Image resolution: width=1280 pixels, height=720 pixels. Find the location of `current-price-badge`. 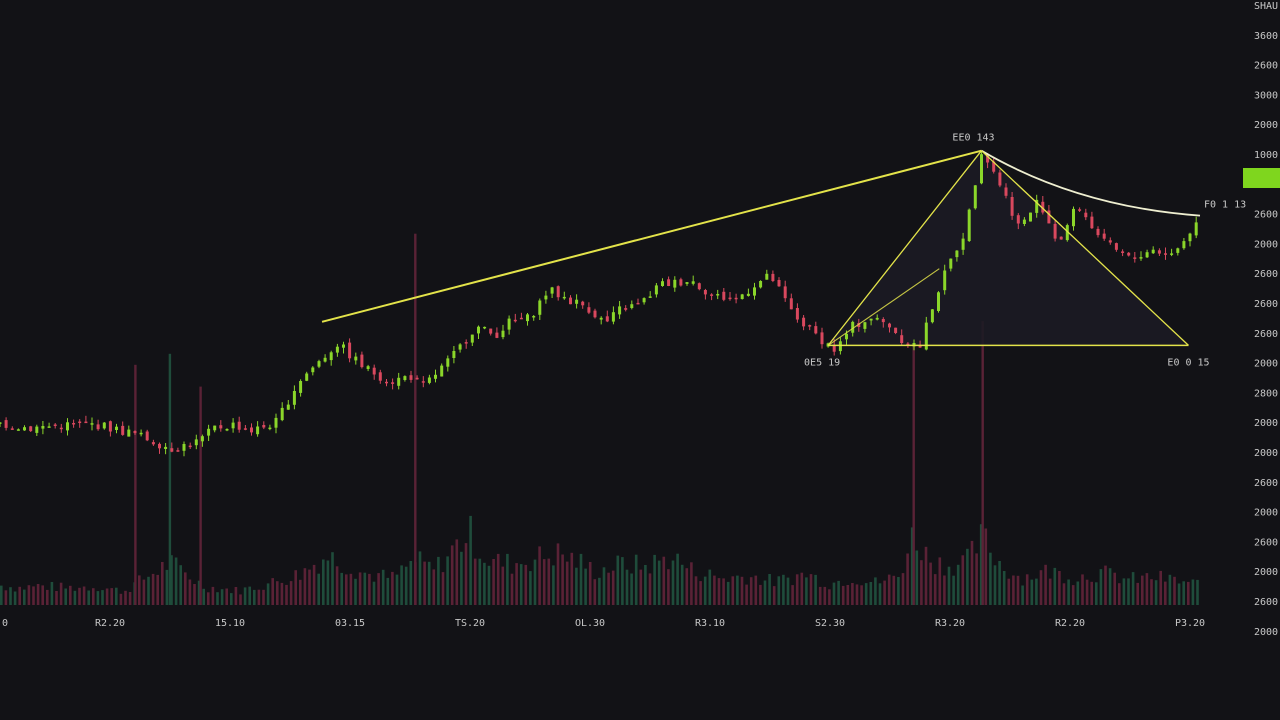

current-price-badge is located at coordinates (1261, 178).